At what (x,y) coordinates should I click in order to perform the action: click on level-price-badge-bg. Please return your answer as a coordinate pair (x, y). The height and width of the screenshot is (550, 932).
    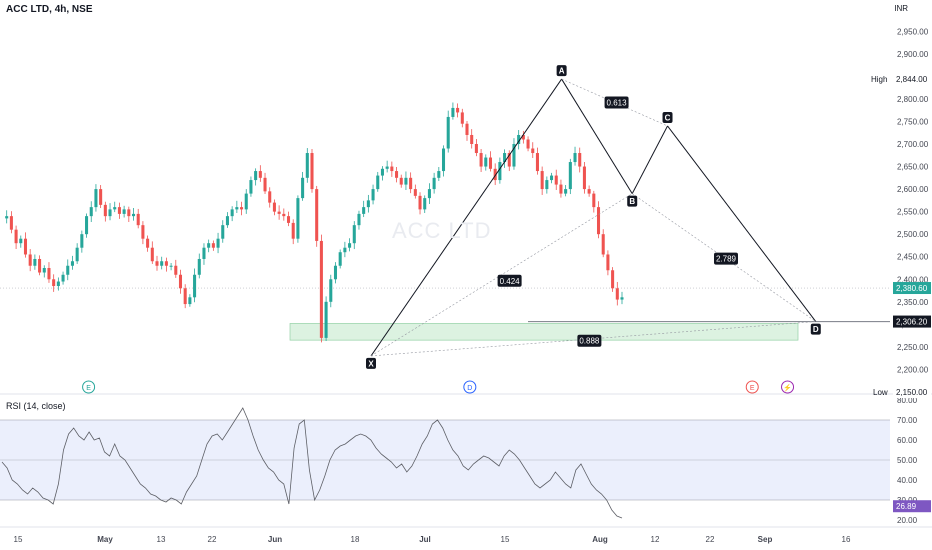
    Looking at the image, I should click on (912, 321).